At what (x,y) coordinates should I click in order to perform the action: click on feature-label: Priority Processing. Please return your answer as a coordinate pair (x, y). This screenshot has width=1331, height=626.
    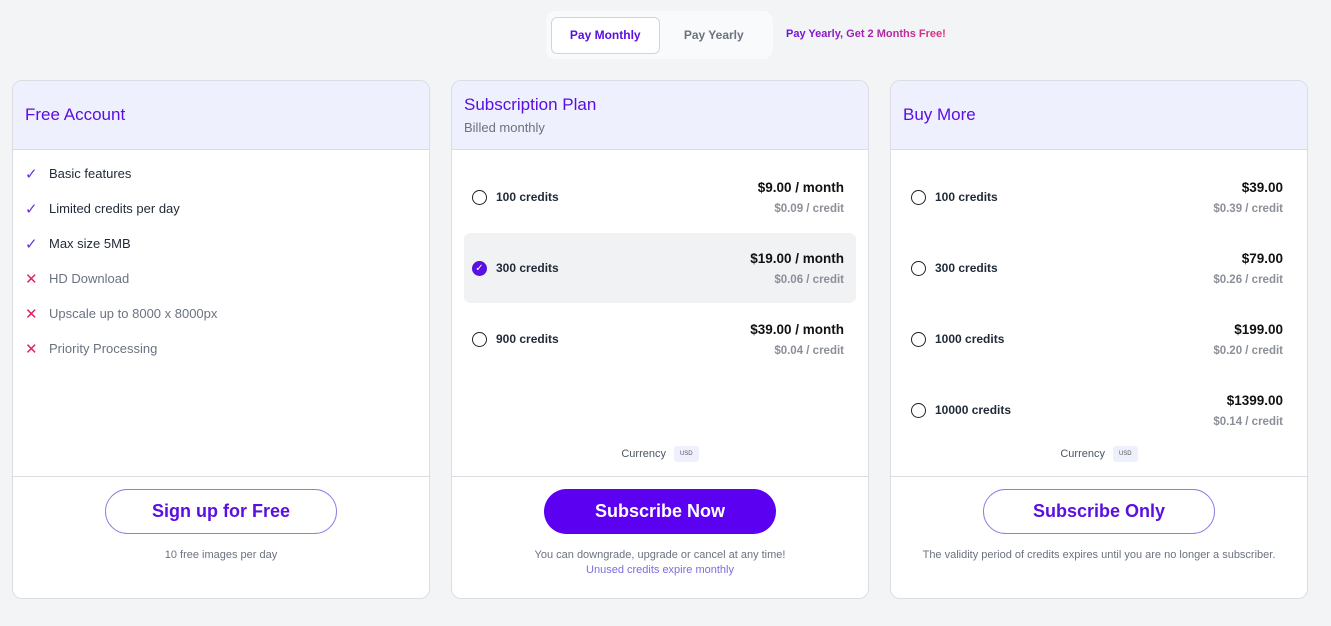
    Looking at the image, I should click on (103, 348).